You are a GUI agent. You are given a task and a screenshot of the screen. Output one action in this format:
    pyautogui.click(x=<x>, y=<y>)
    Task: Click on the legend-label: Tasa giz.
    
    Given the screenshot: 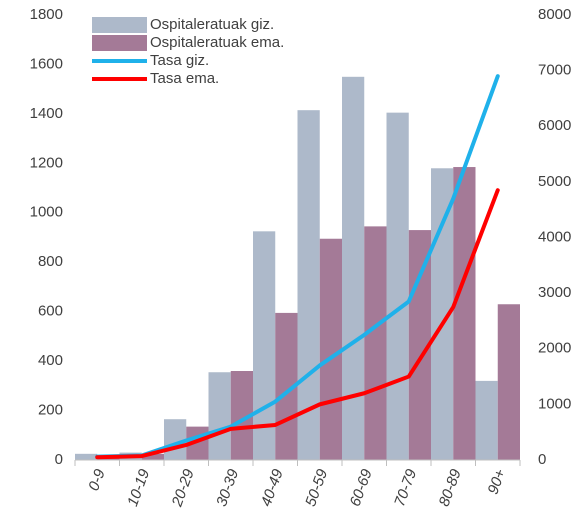 What is the action you would take?
    pyautogui.click(x=179, y=60)
    